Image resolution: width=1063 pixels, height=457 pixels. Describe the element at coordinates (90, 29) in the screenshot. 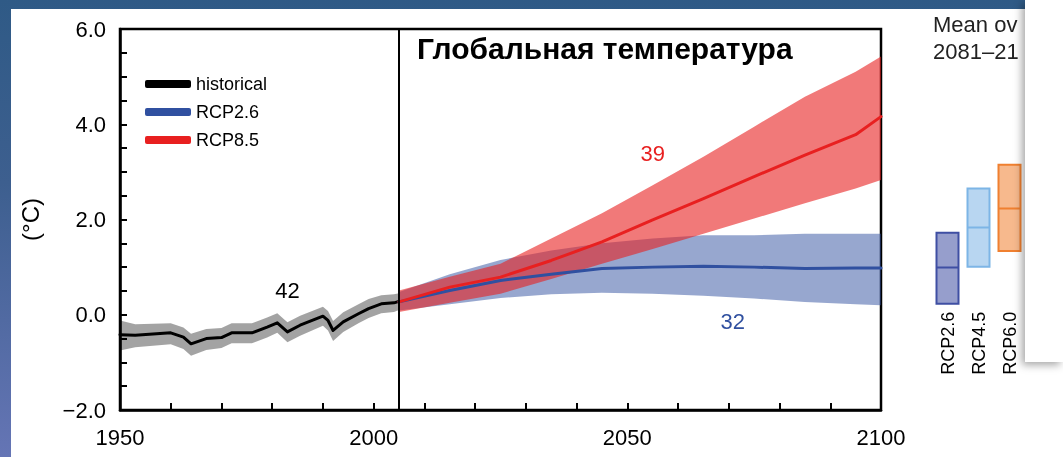

I see `y-tick-label: 6.0` at that location.